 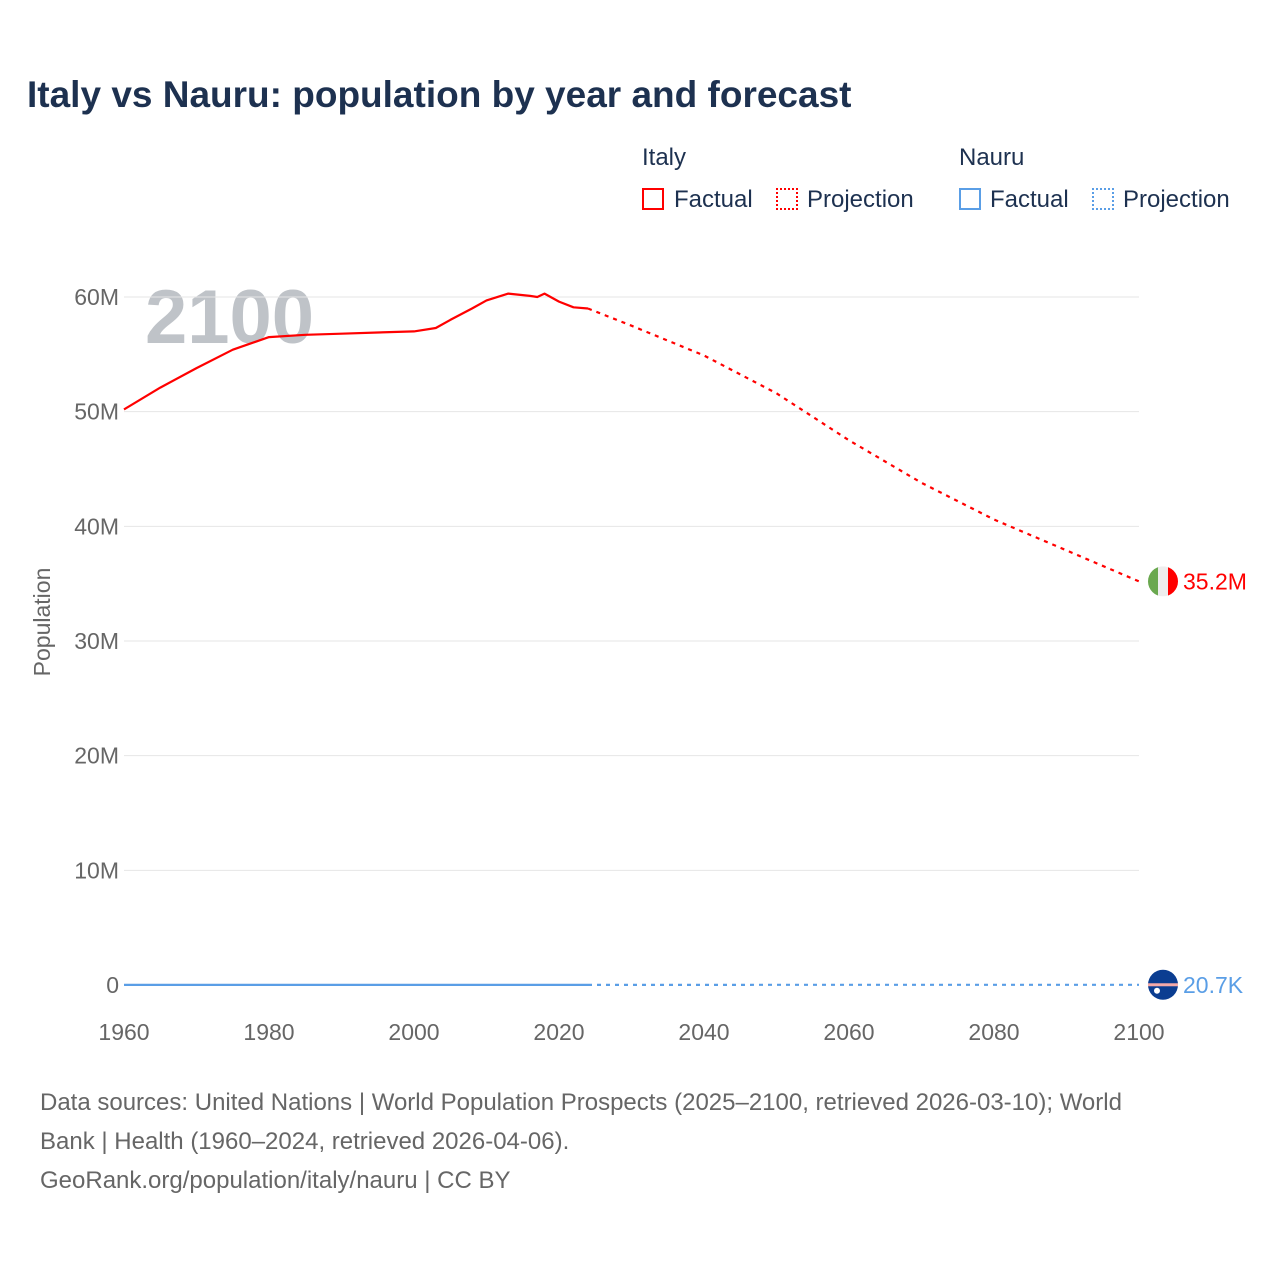 What do you see at coordinates (1215, 581) in the screenshot?
I see `end-label-italy: 35.2M` at bounding box center [1215, 581].